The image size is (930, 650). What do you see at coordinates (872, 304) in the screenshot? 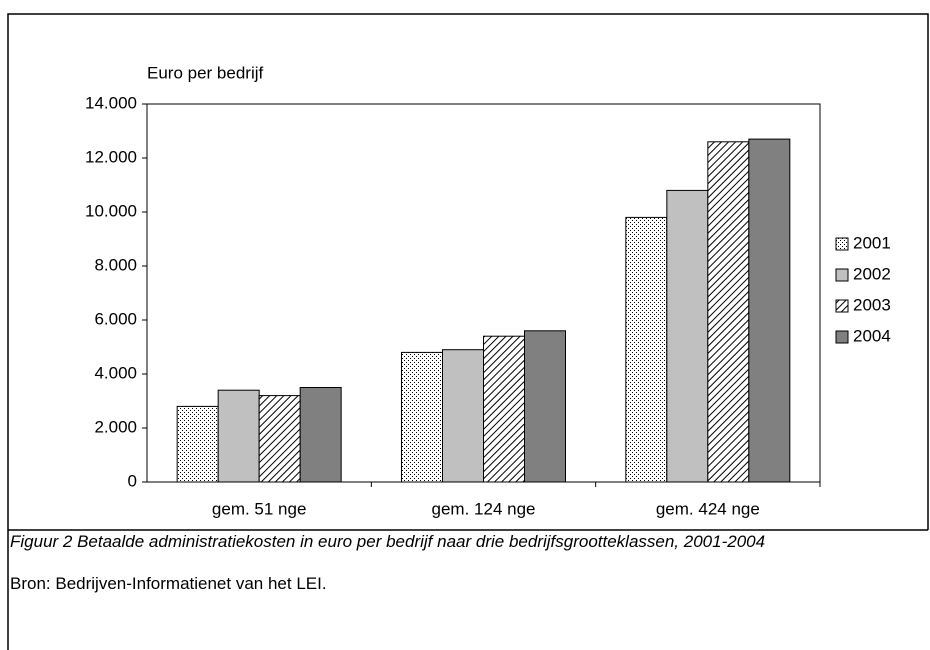
I see `legend-label: 2003` at bounding box center [872, 304].